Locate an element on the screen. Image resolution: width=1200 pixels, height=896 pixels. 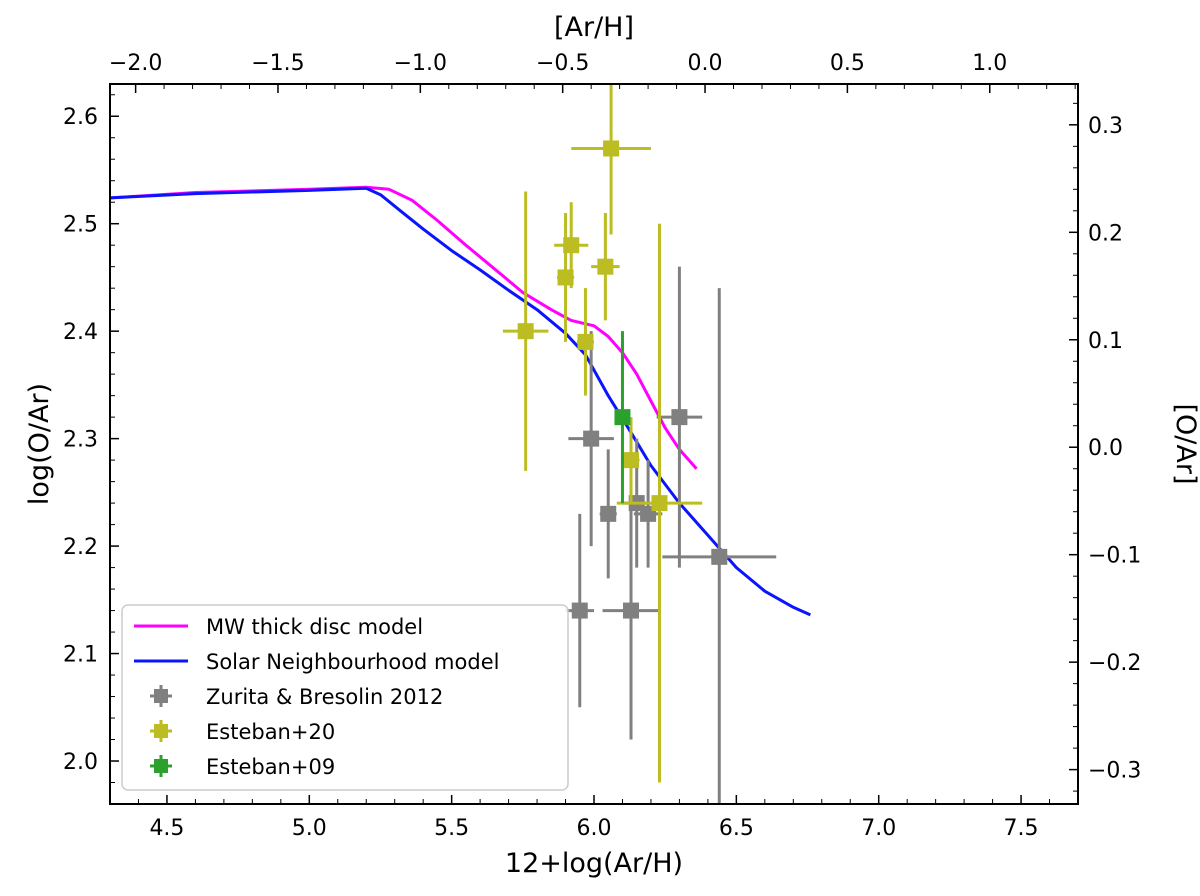
right-tick-label: −0.3 is located at coordinates (1114, 771).